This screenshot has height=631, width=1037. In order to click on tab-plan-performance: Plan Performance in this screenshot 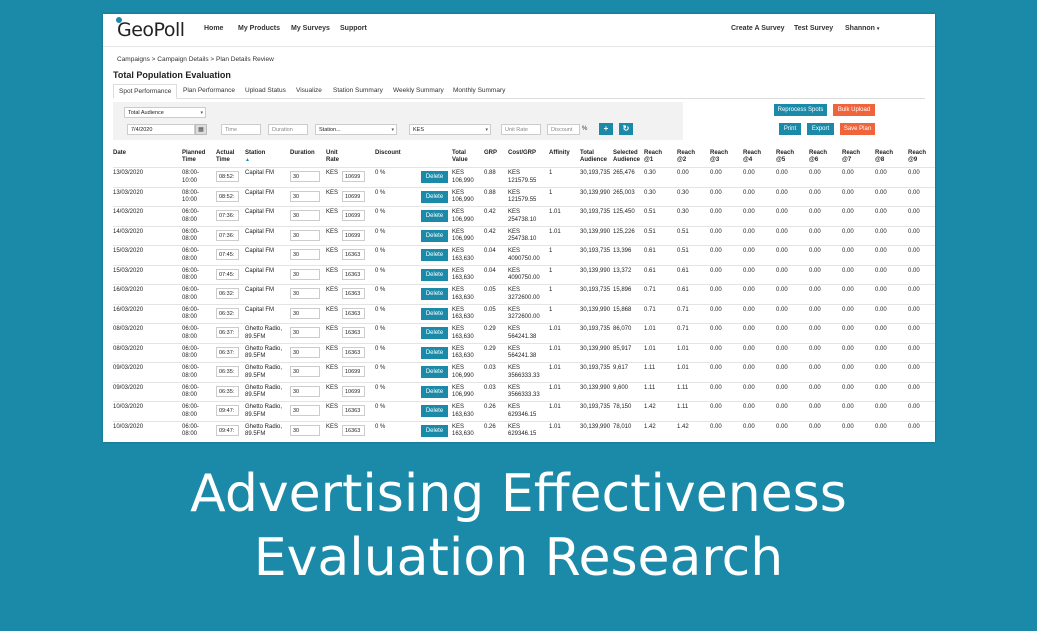, I will do `click(209, 90)`.